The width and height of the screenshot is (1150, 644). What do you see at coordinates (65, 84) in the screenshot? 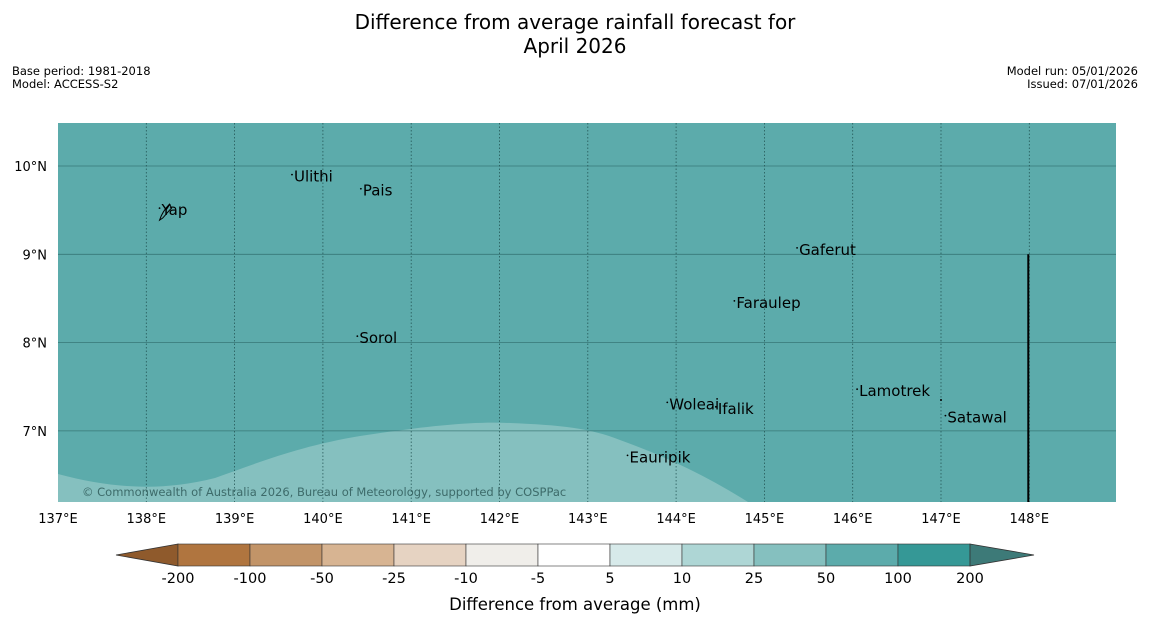
I see `model-text: Model: ACCESS-S2` at bounding box center [65, 84].